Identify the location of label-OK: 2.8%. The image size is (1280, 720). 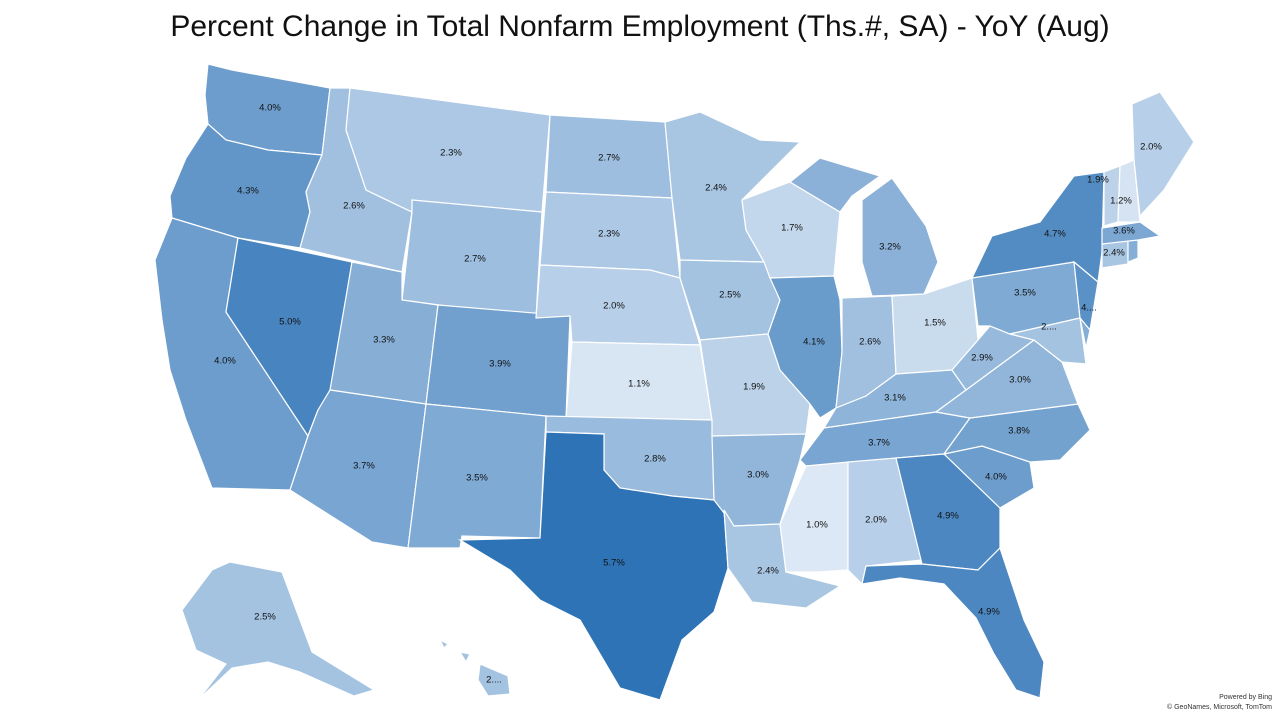
(655, 459).